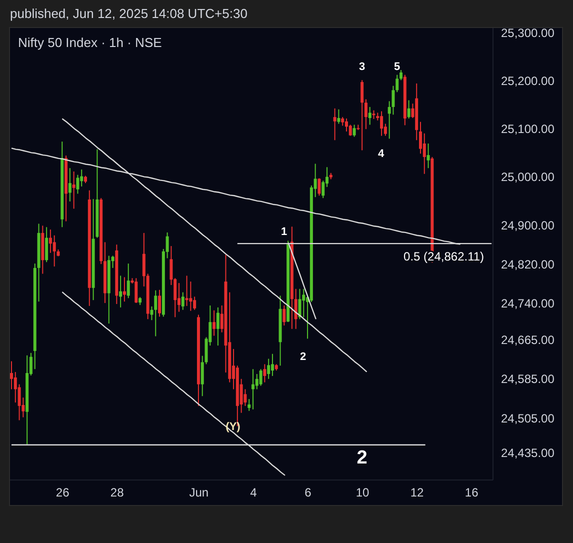 This screenshot has height=543, width=573. Describe the element at coordinates (528, 339) in the screenshot. I see `y-tick-label: 24,665.00` at that location.